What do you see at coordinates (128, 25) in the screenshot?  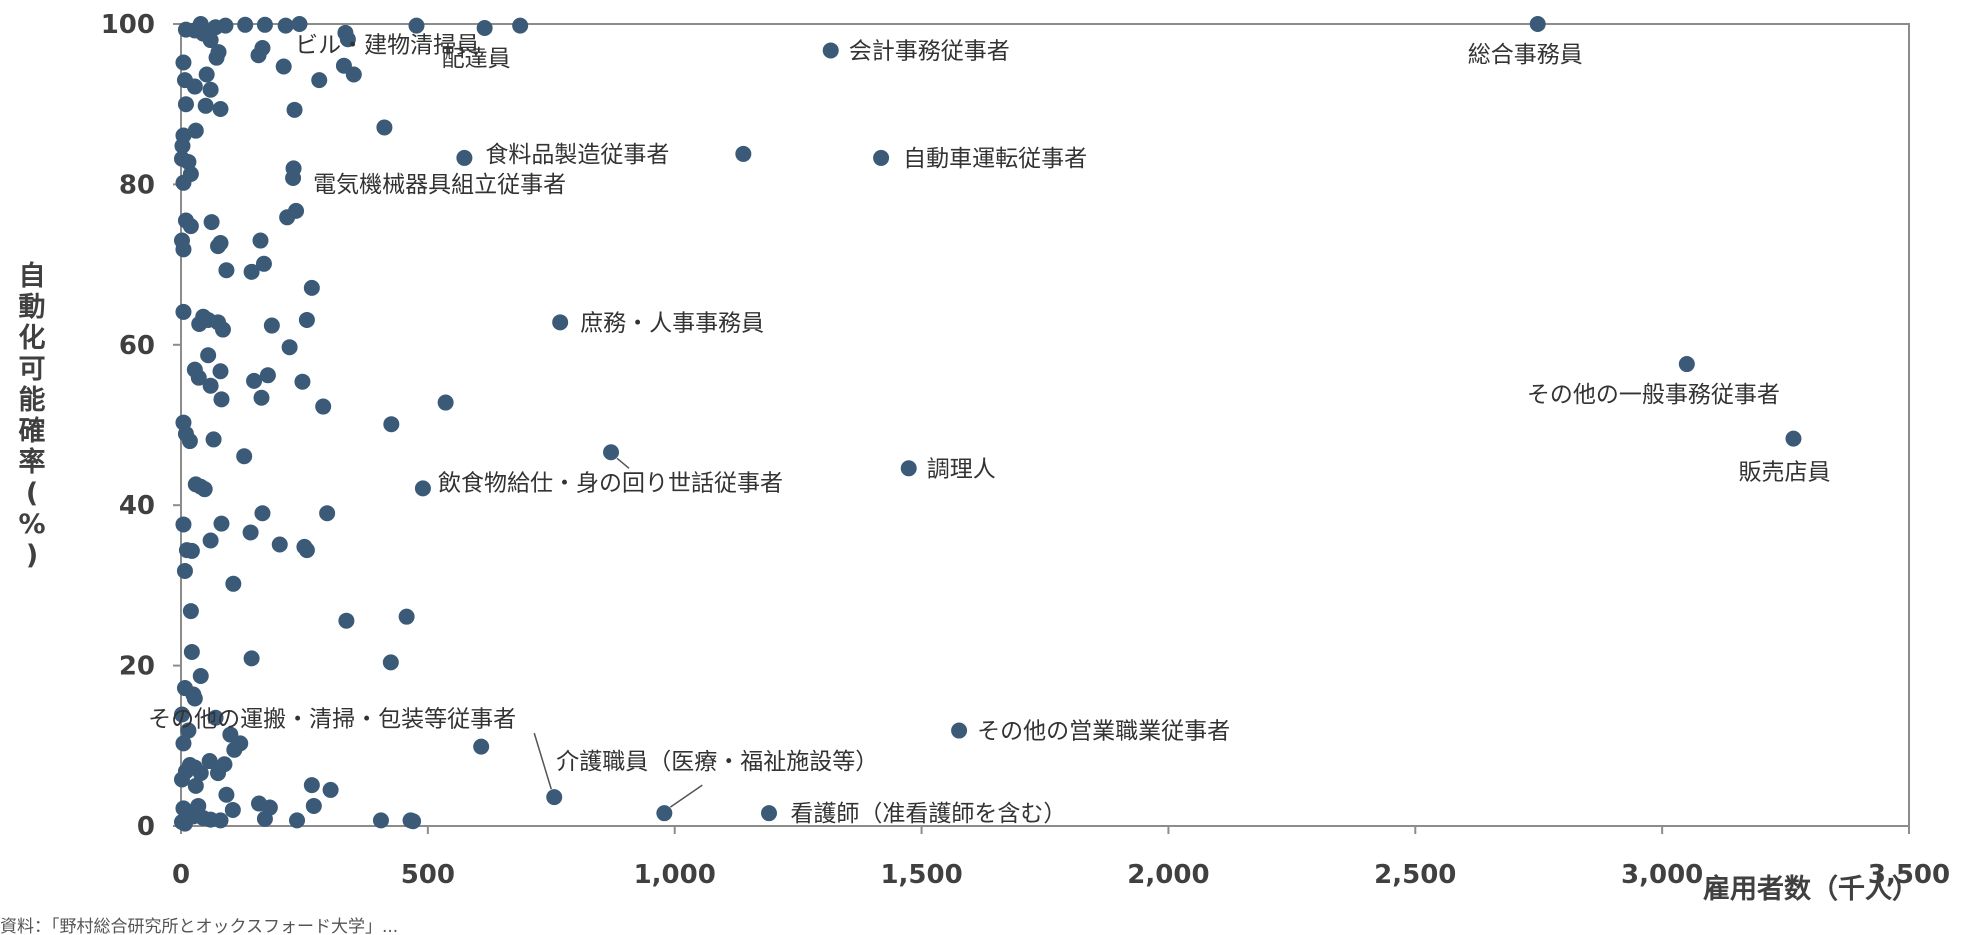 I see `y-tick-label: 100` at bounding box center [128, 25].